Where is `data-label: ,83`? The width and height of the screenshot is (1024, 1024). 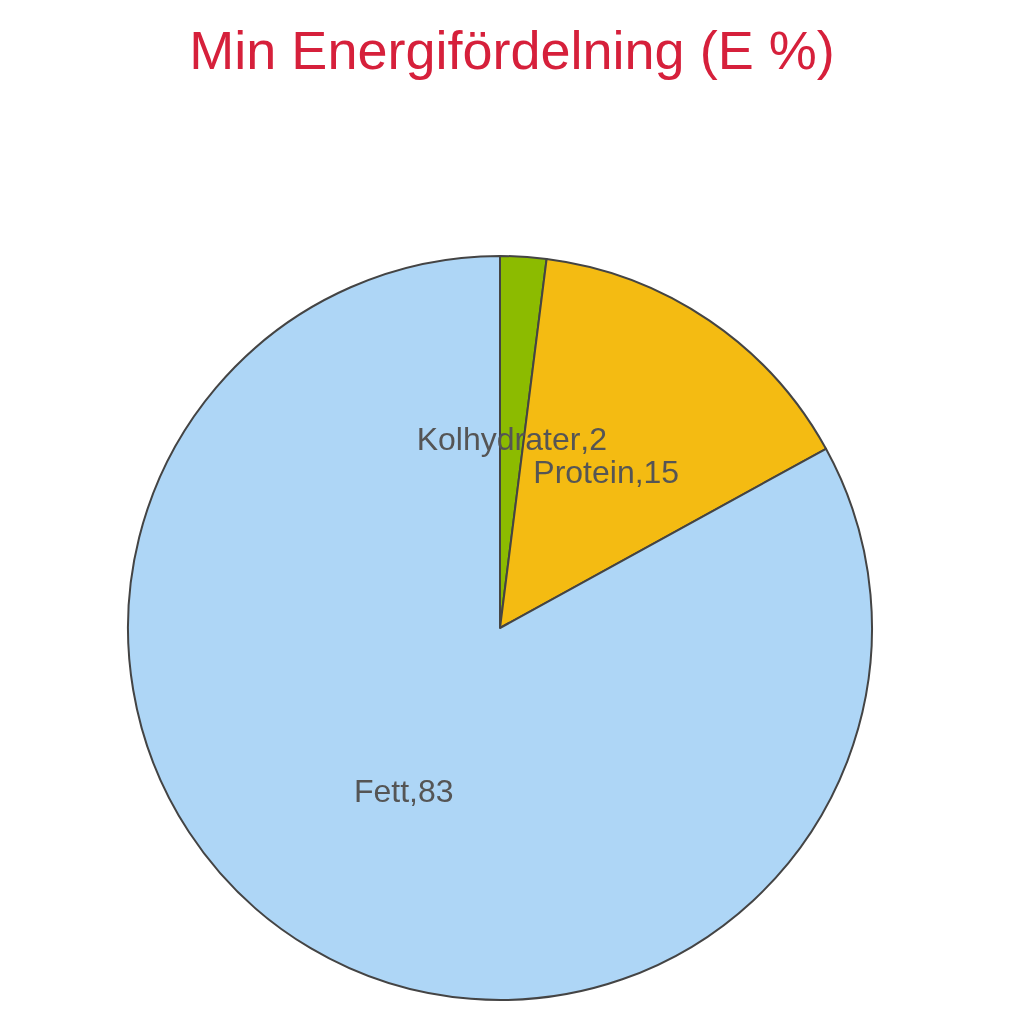 data-label: ,83 is located at coordinates (431, 790).